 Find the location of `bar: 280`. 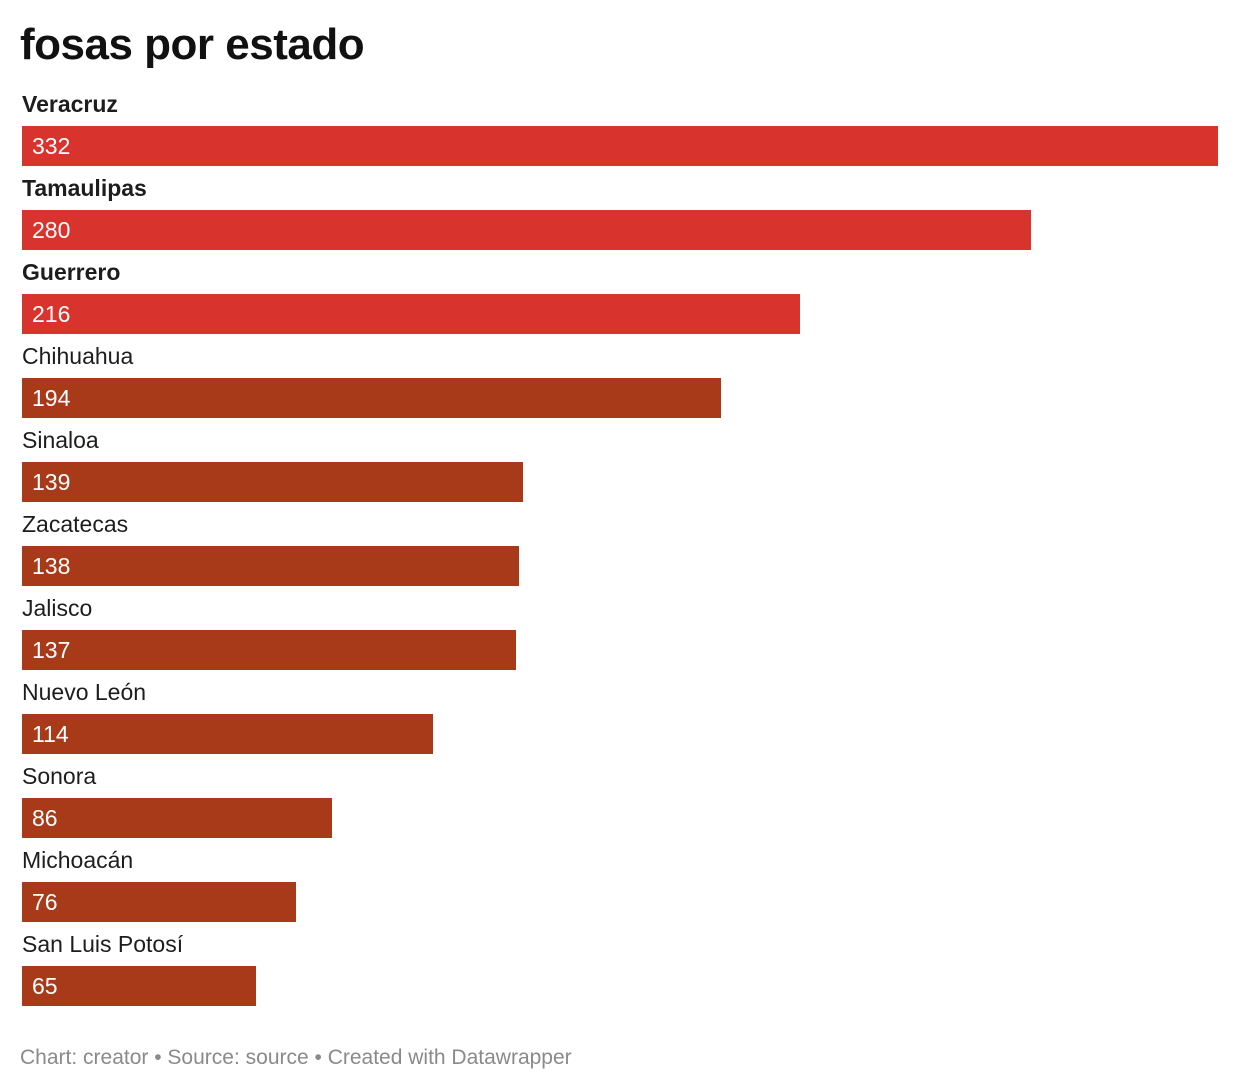

bar: 280 is located at coordinates (526, 230).